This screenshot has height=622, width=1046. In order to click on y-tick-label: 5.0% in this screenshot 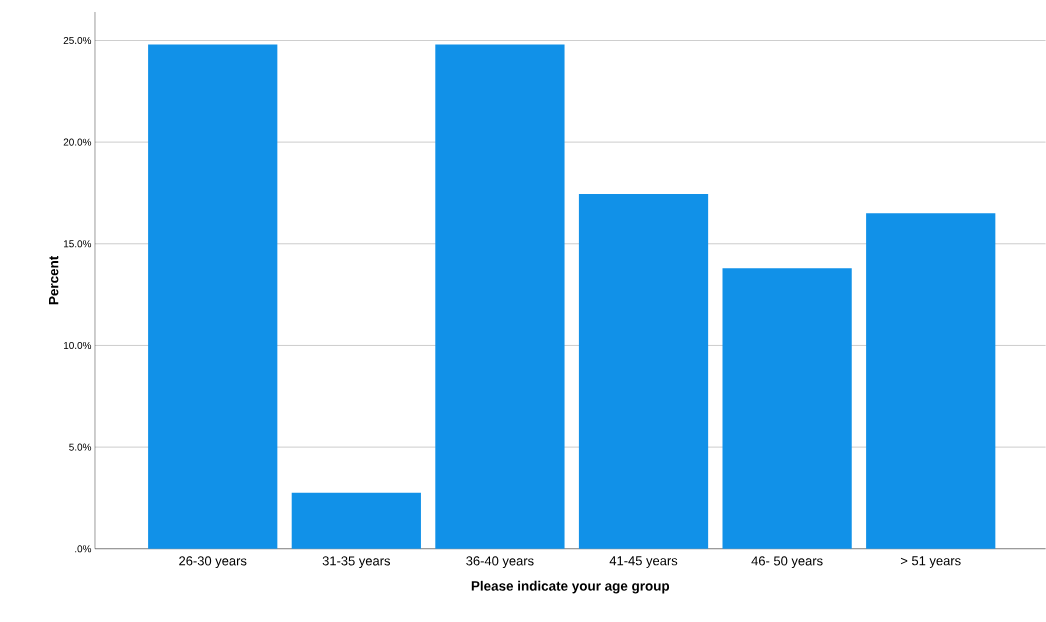, I will do `click(80, 447)`.